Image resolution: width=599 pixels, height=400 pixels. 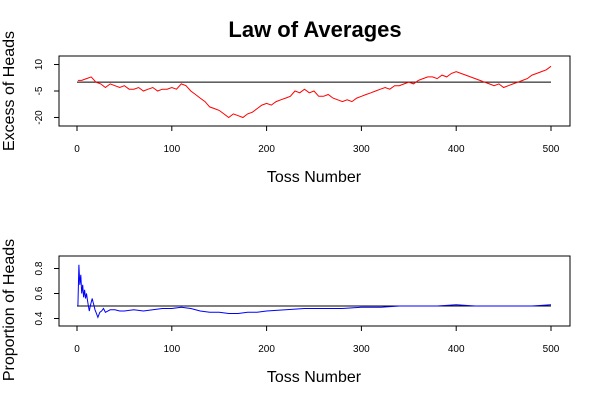 I want to click on y-axis: 10 -5 -20, so click(x=46, y=92).